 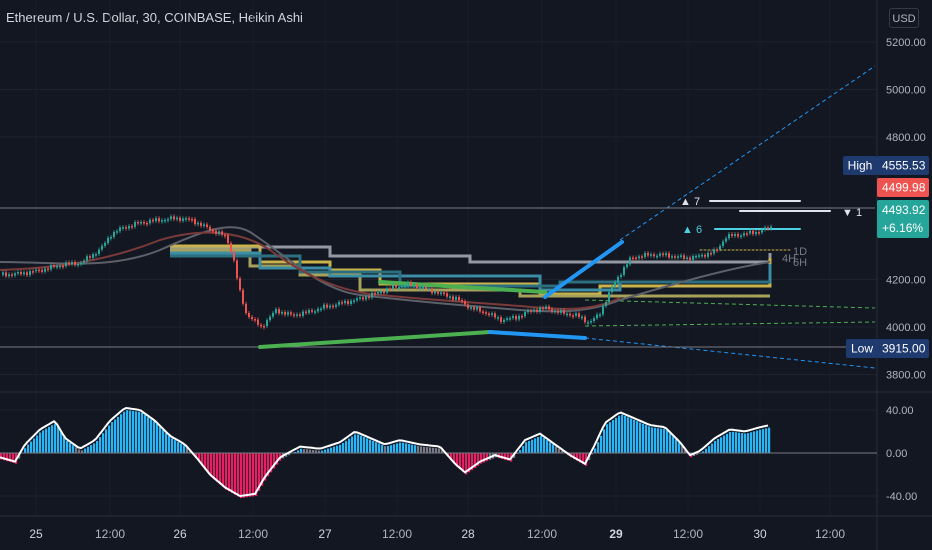 I want to click on change-percent-text: +6.16%, so click(x=902, y=228).